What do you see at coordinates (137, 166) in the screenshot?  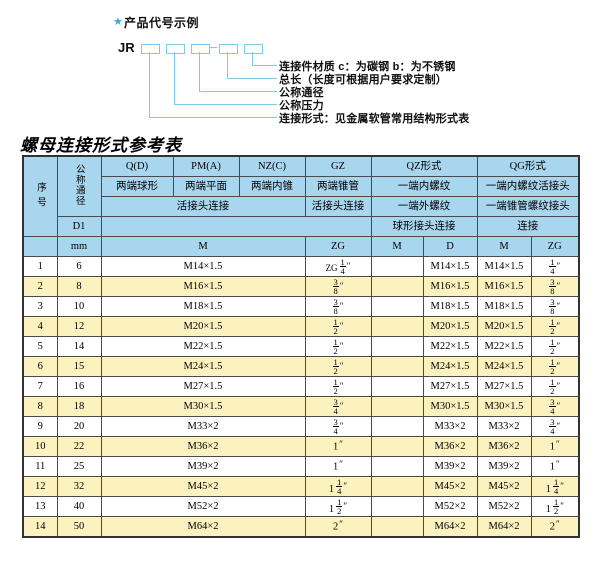 I see `header-code-qd: Q(D)` at bounding box center [137, 166].